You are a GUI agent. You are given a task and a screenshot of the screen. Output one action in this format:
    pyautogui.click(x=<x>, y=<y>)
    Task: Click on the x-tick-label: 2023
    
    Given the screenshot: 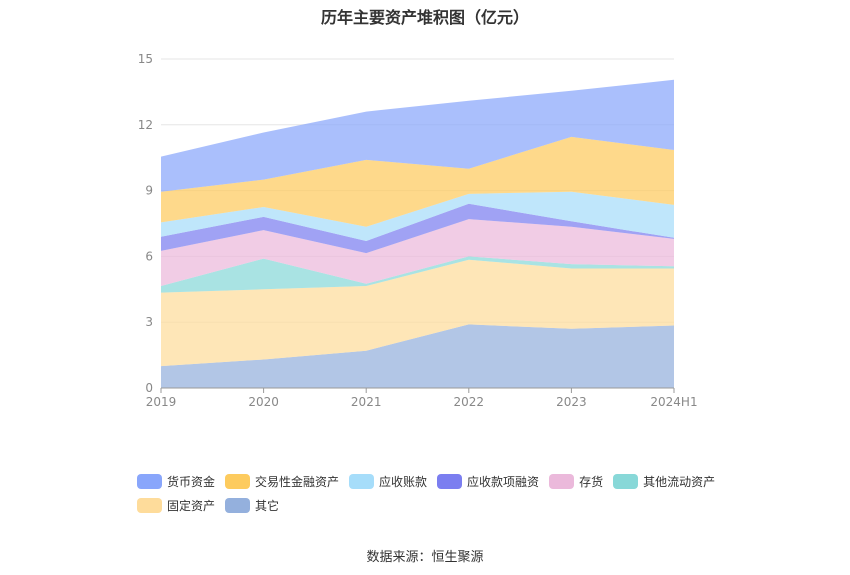 What is the action you would take?
    pyautogui.click(x=571, y=402)
    